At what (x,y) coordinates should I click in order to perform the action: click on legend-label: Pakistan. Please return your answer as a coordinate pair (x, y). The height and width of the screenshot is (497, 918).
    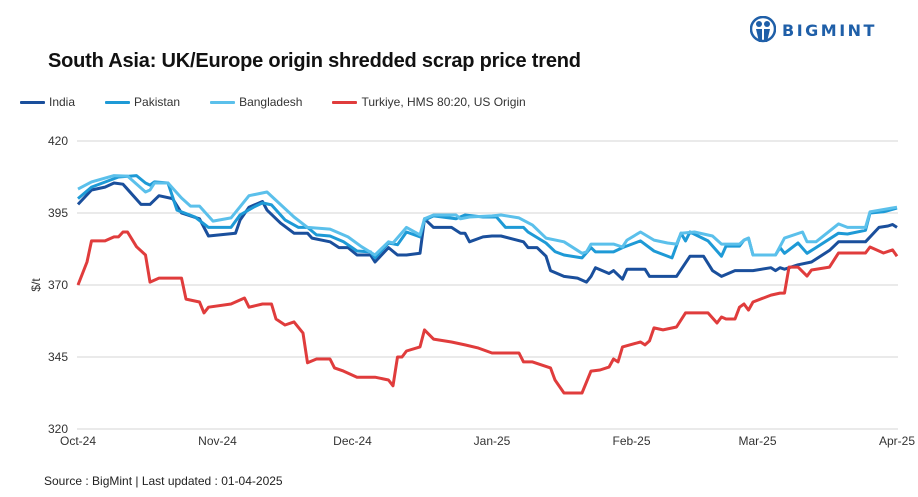
    Looking at the image, I should click on (157, 102).